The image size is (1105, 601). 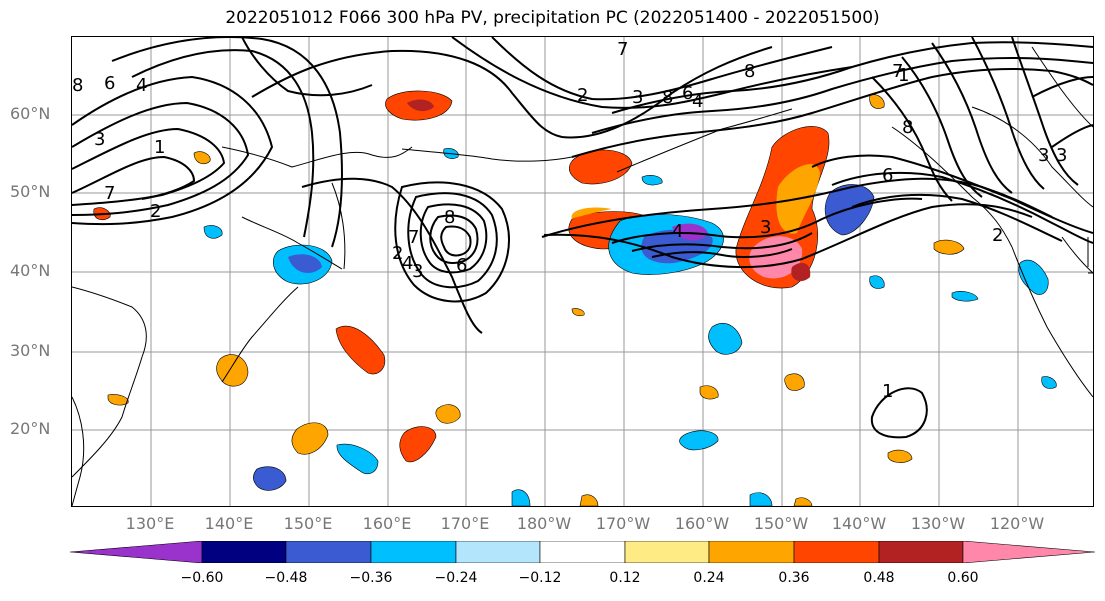 I want to click on lon-label-140w: 140°W, so click(x=859, y=523).